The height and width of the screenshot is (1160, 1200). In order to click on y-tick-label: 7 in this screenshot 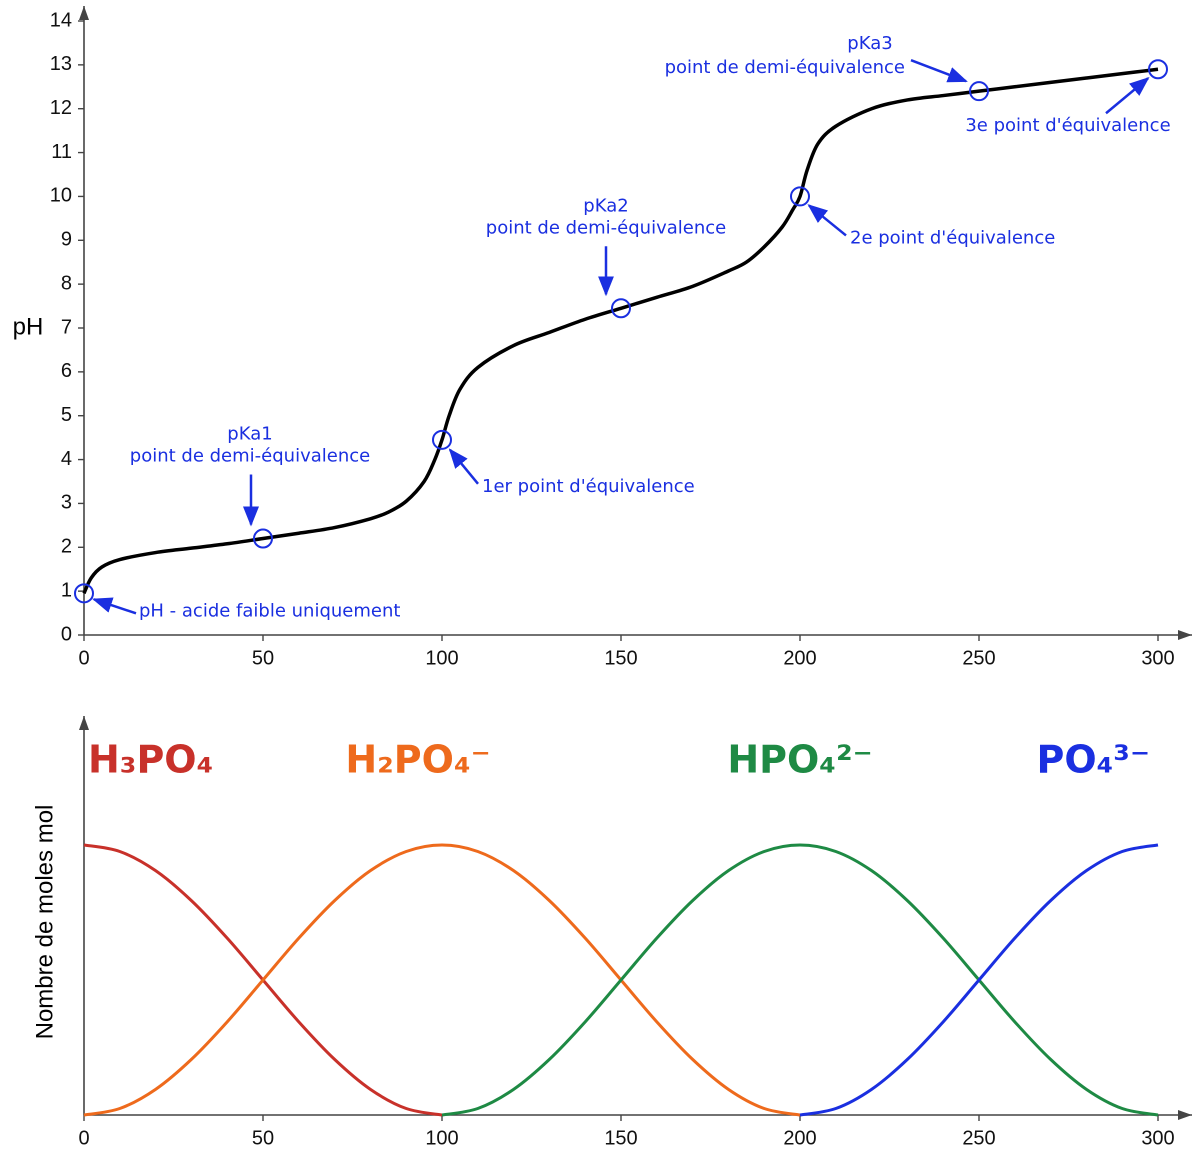, I will do `click(66, 327)`.